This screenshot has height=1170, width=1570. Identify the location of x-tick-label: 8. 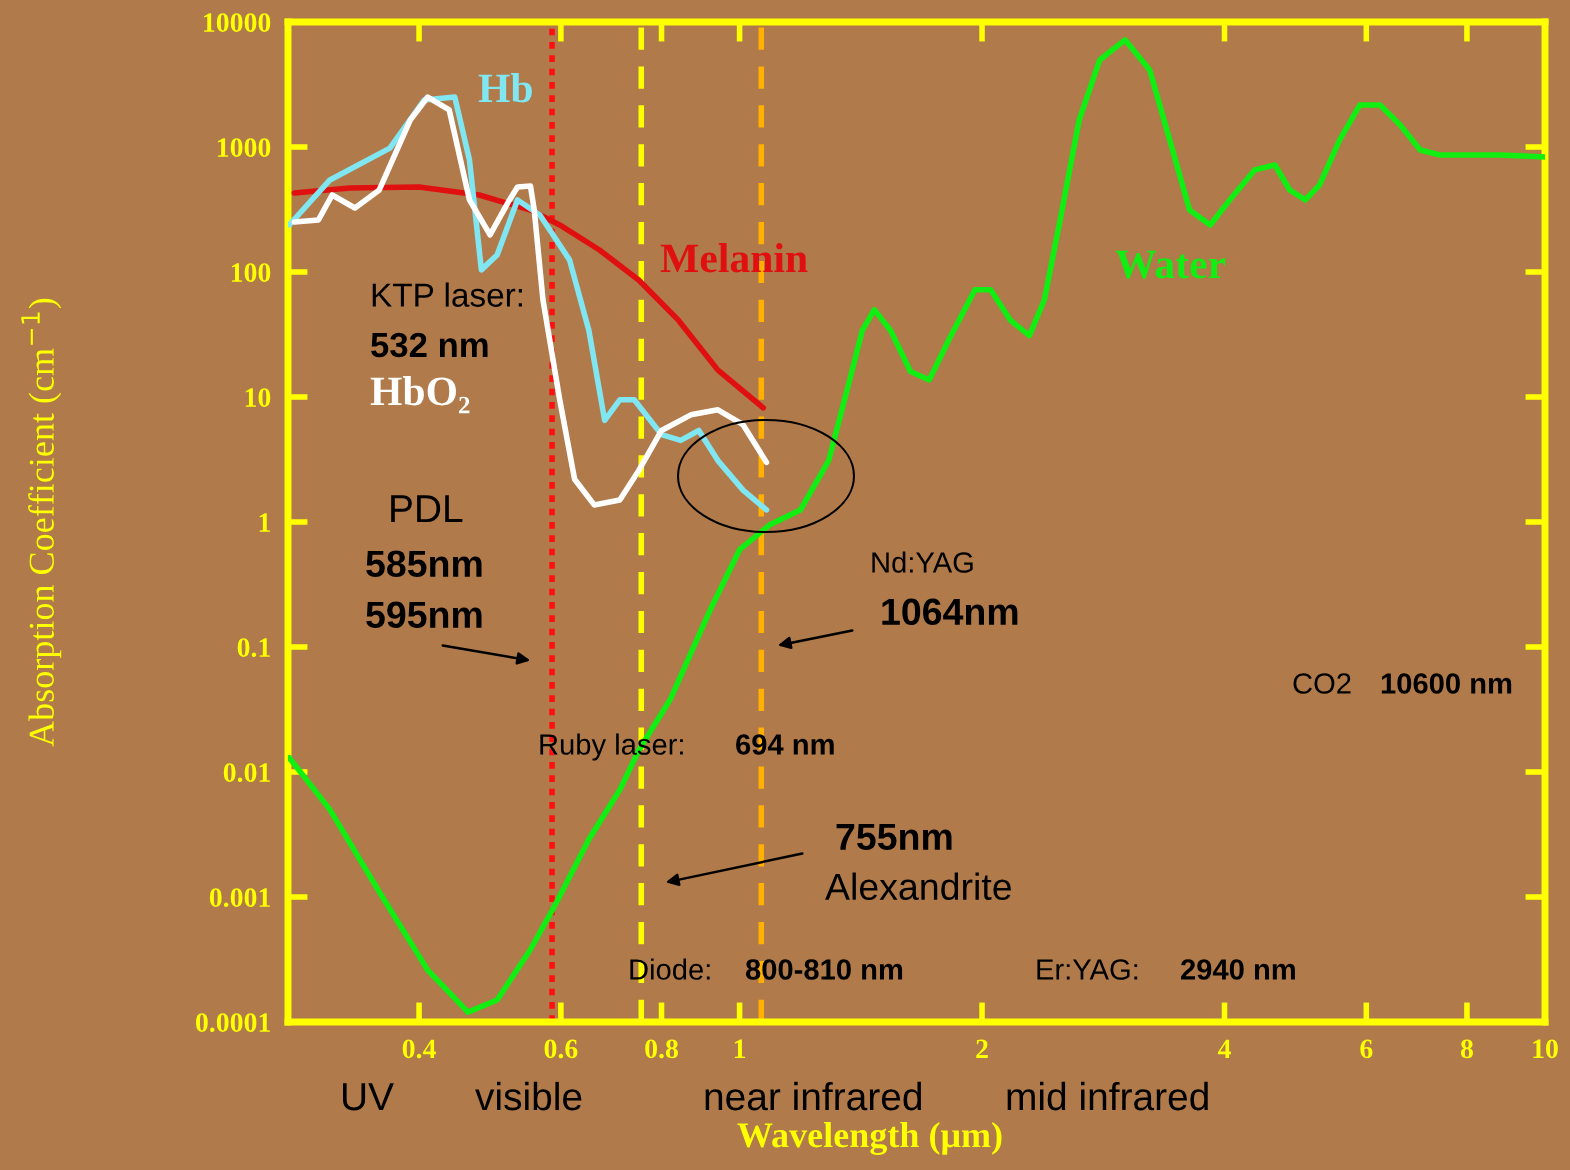
(1466, 1049).